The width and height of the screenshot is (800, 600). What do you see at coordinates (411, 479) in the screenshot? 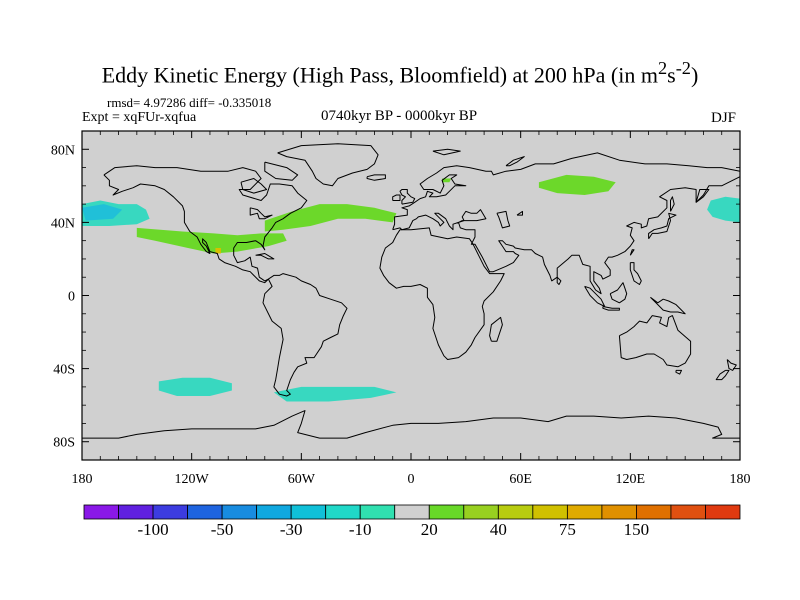
I see `x-tick-label: 0` at bounding box center [411, 479].